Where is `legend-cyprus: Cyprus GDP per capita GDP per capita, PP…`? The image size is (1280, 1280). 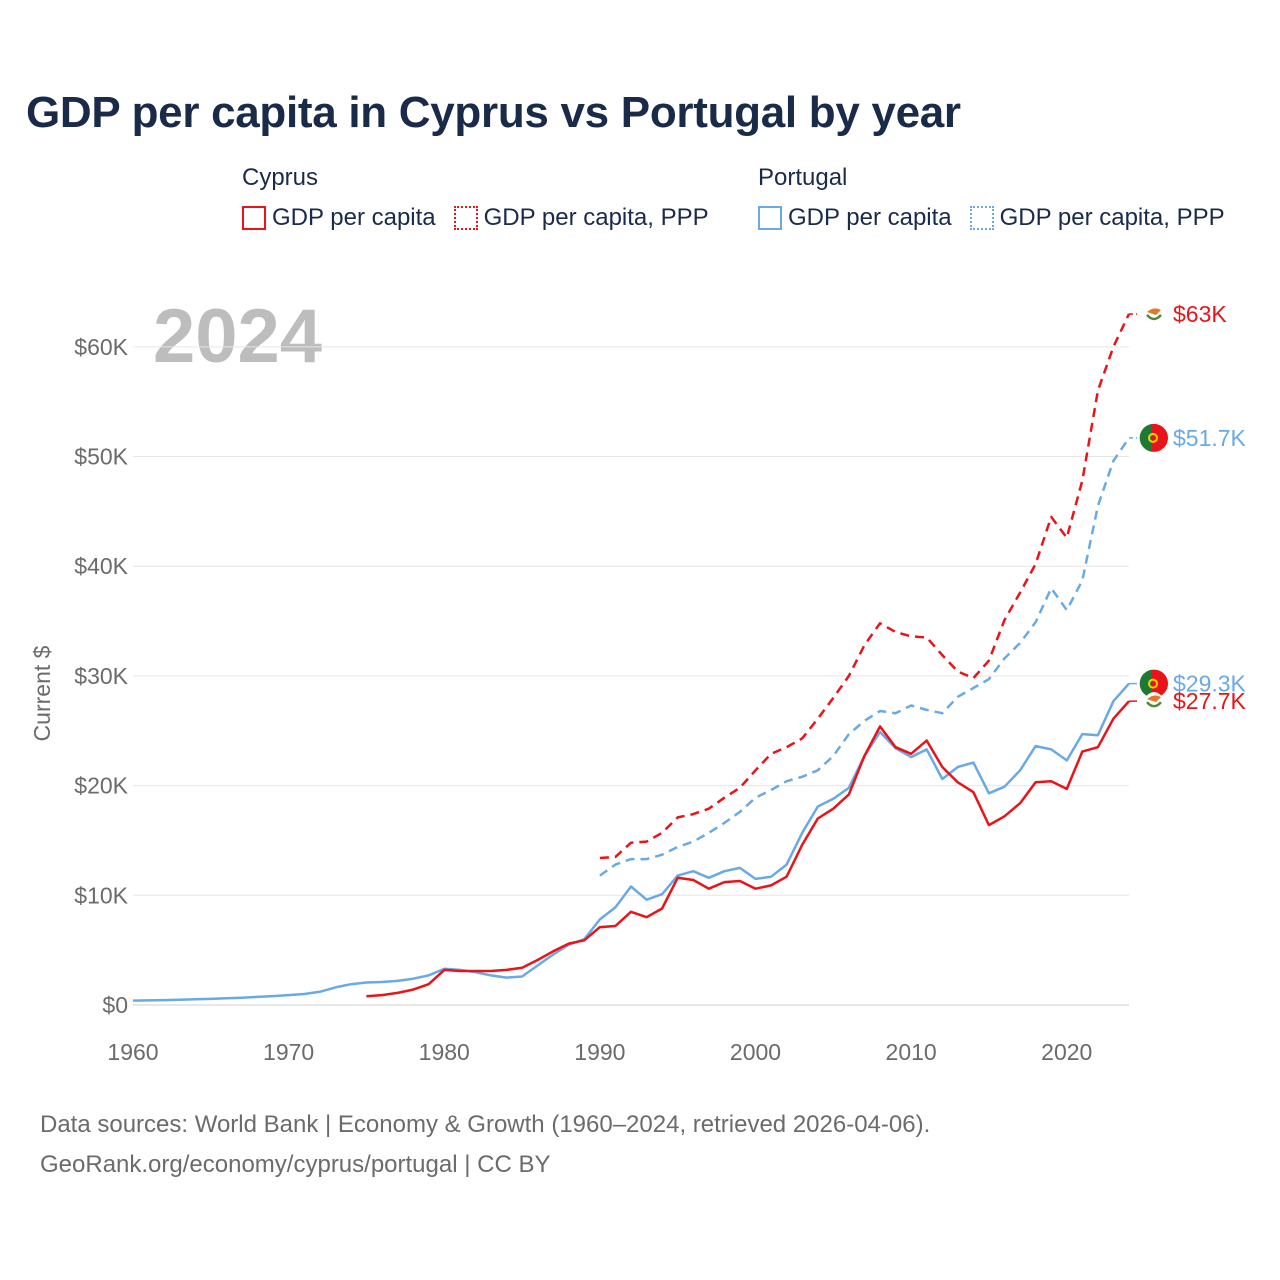
legend-cyprus: Cyprus GDP per capita GDP per capita, PP… is located at coordinates (484, 197).